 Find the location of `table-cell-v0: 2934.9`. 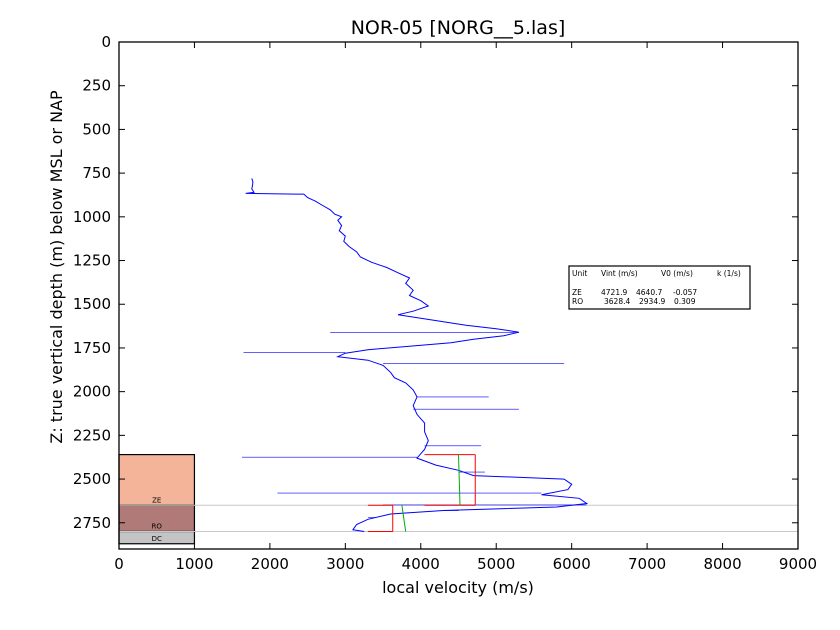

table-cell-v0: 2934.9 is located at coordinates (652, 301).